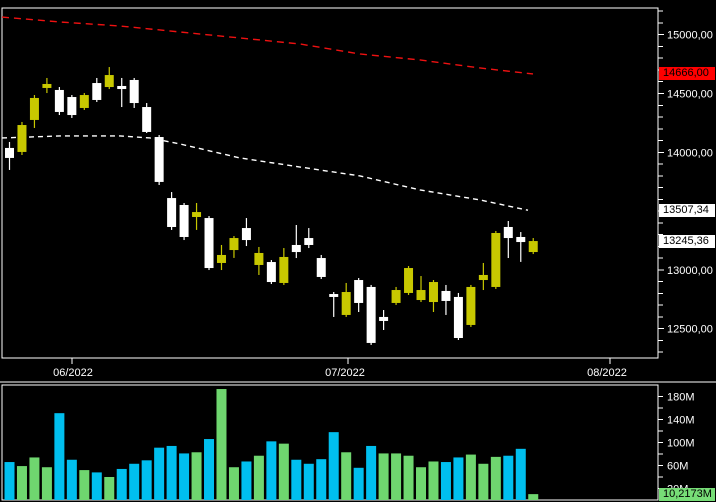 The height and width of the screenshot is (502, 716). I want to click on ma-white-price-tag: 13507,34, so click(687, 210).